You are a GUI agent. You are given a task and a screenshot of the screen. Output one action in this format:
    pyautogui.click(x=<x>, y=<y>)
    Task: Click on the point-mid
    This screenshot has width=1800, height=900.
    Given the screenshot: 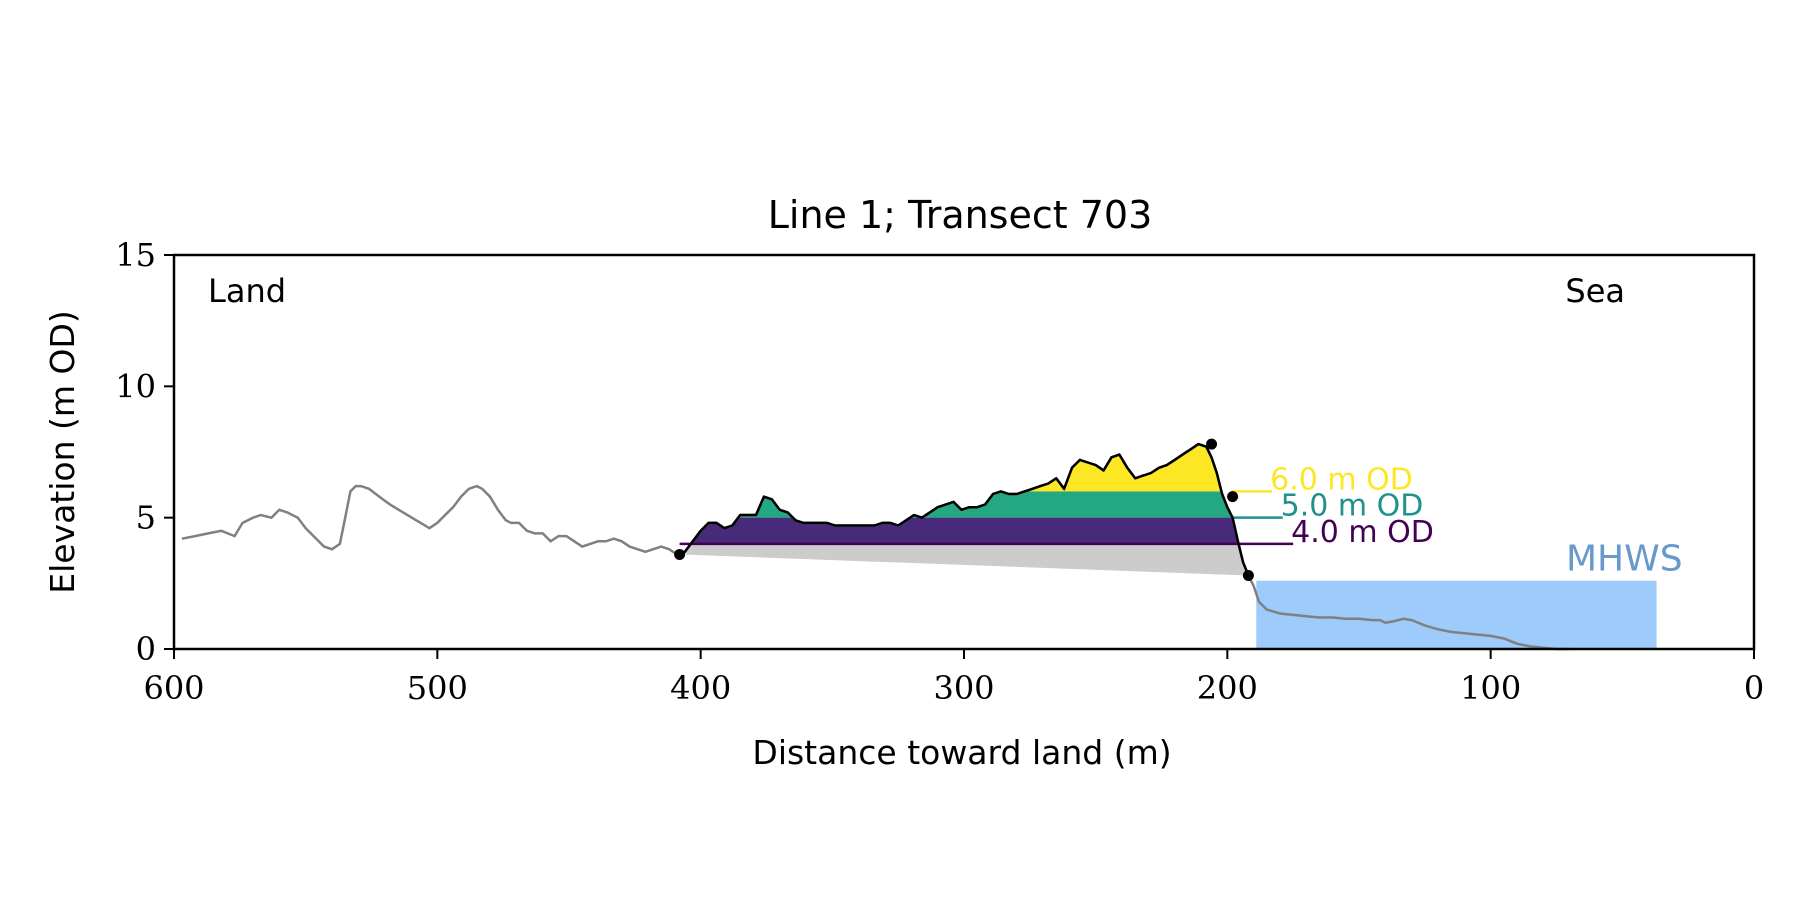 What is the action you would take?
    pyautogui.click(x=1233, y=497)
    